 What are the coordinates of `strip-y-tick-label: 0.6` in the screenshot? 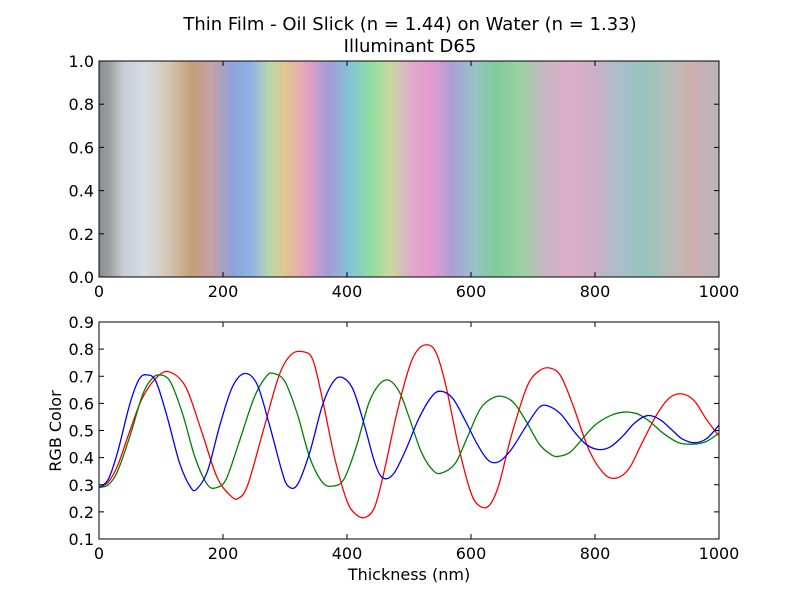 It's located at (81, 147).